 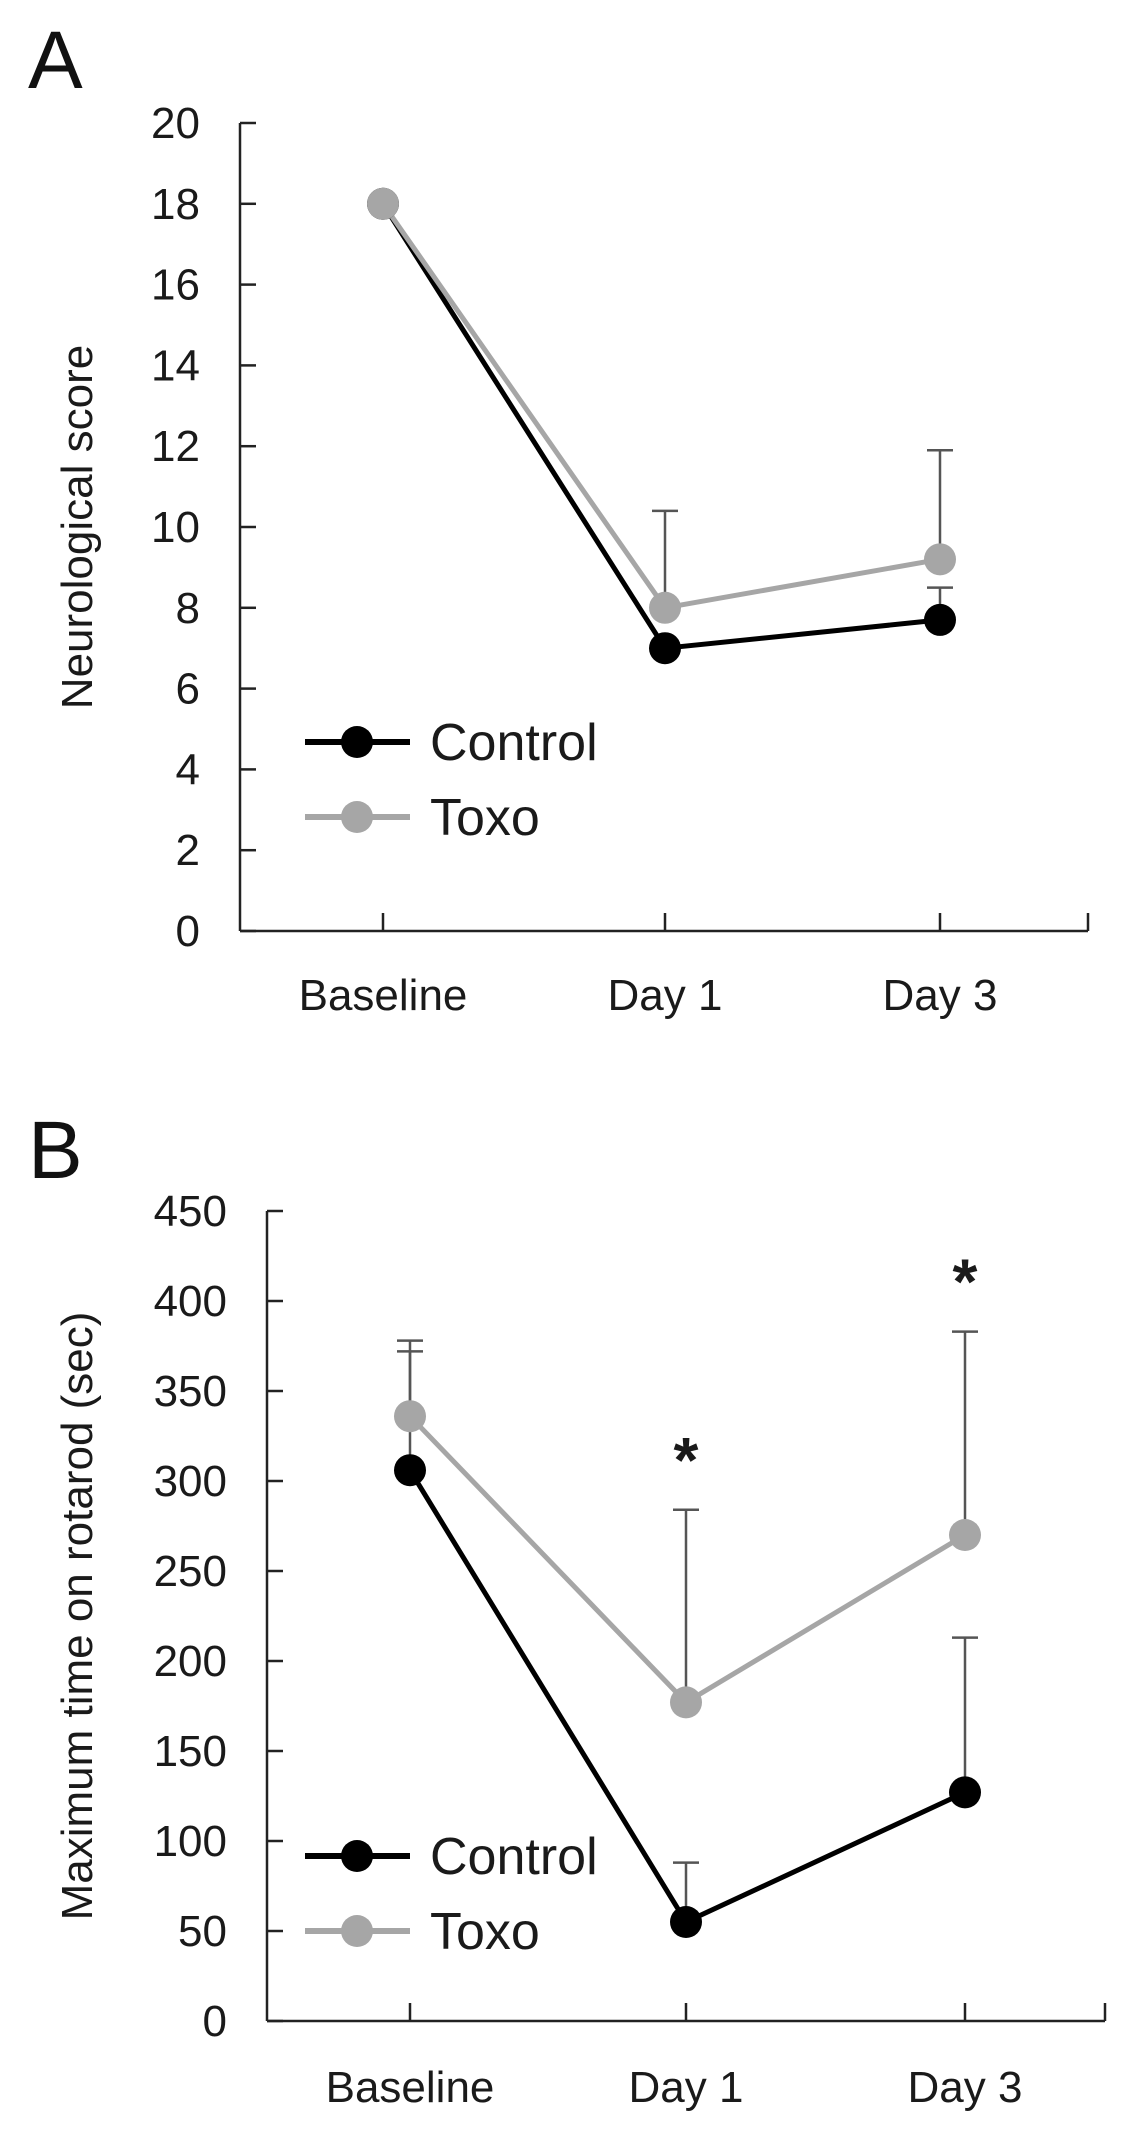 What do you see at coordinates (190, 1211) in the screenshot?
I see `y-tick-label: 450` at bounding box center [190, 1211].